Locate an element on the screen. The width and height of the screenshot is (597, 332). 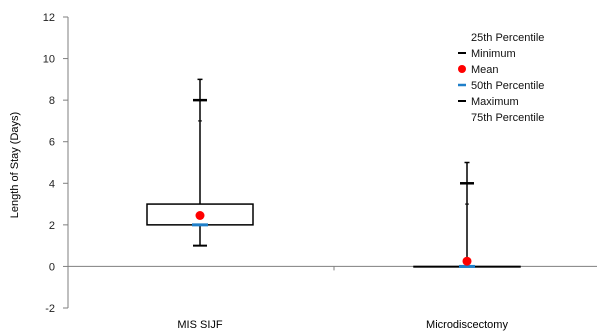
legend-label: 25th Percentile is located at coordinates (507, 38).